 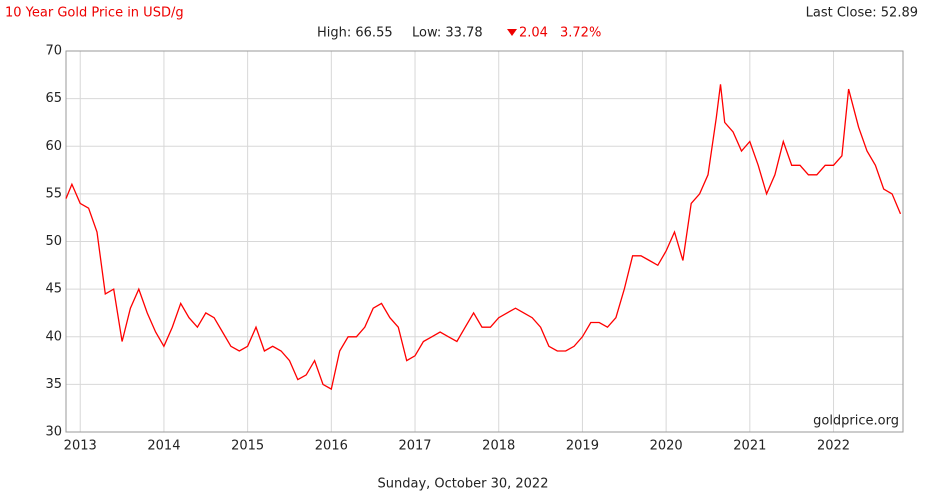 I want to click on last-close: Last Close: 52.89, so click(x=862, y=13).